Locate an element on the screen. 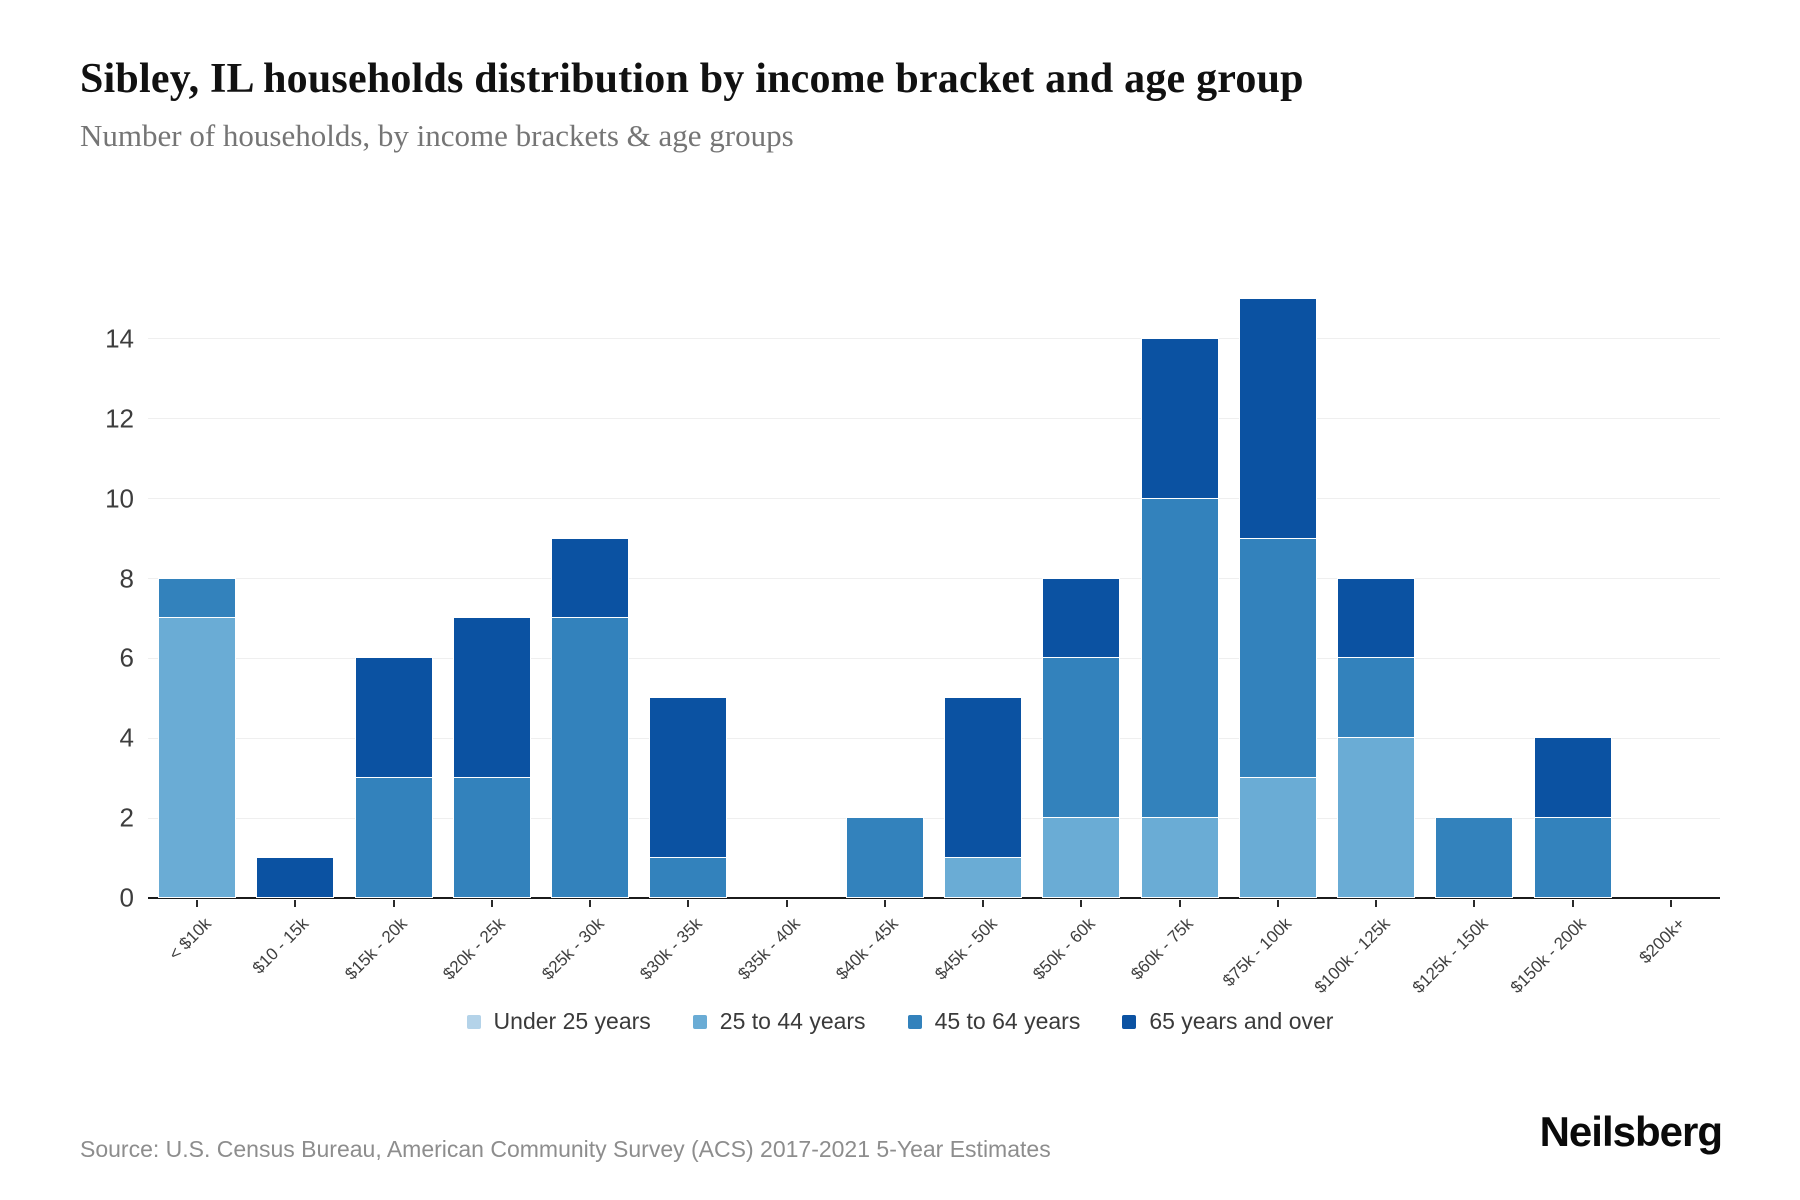  x-axis-tick-label: $40k - 45k is located at coordinates (867, 949).